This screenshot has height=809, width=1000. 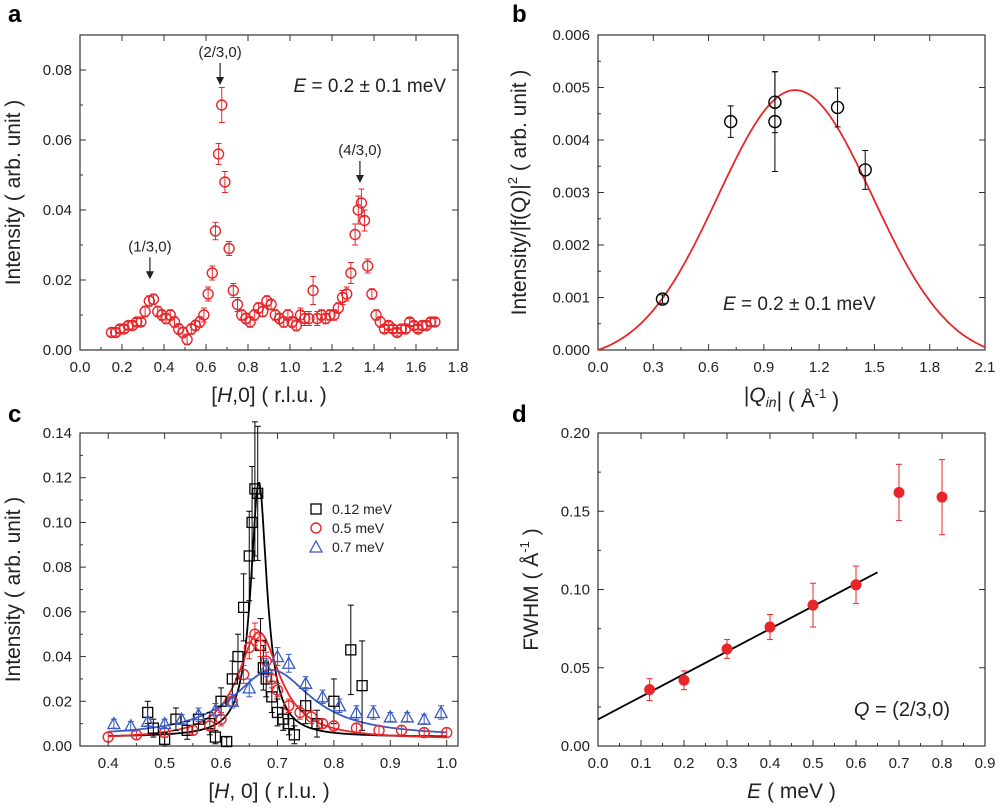 I want to click on y-tick-label-b: 0.001, so click(x=571, y=298).